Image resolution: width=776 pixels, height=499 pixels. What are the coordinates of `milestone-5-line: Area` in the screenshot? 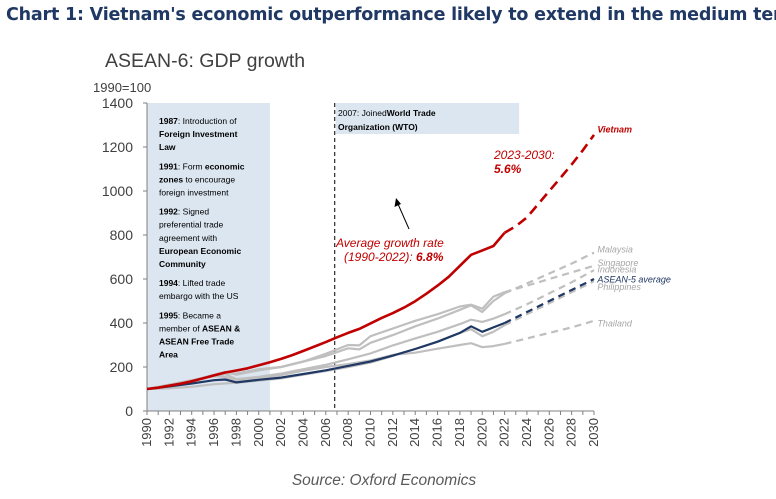 It's located at (168, 355).